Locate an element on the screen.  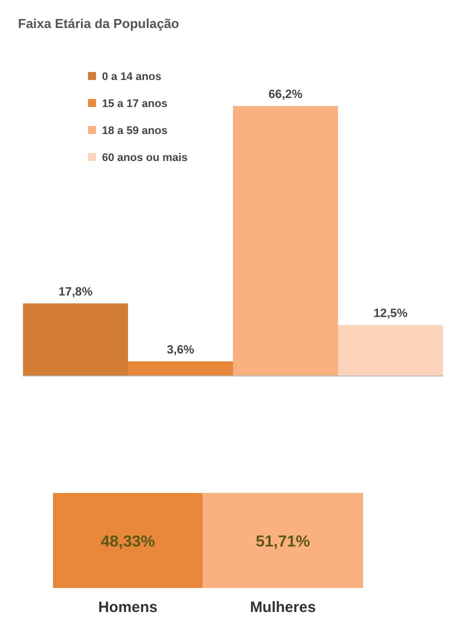
data-label: 12,5% is located at coordinates (390, 313).